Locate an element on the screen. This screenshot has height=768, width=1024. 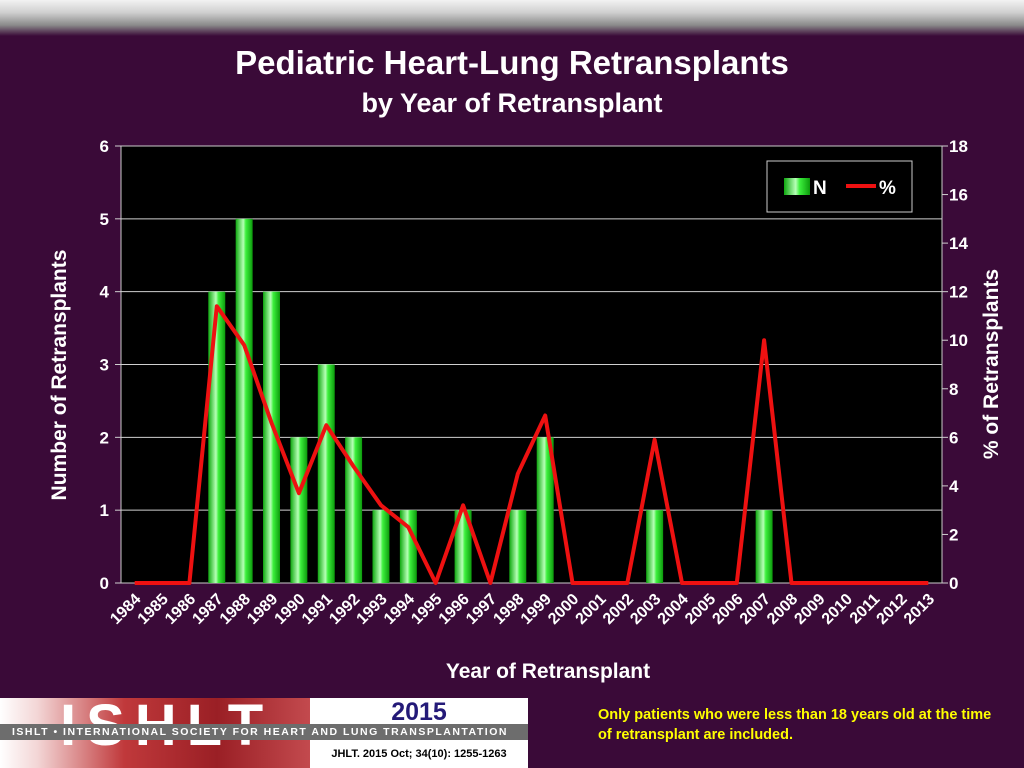
y-tick-label: 0 is located at coordinates (104, 583).